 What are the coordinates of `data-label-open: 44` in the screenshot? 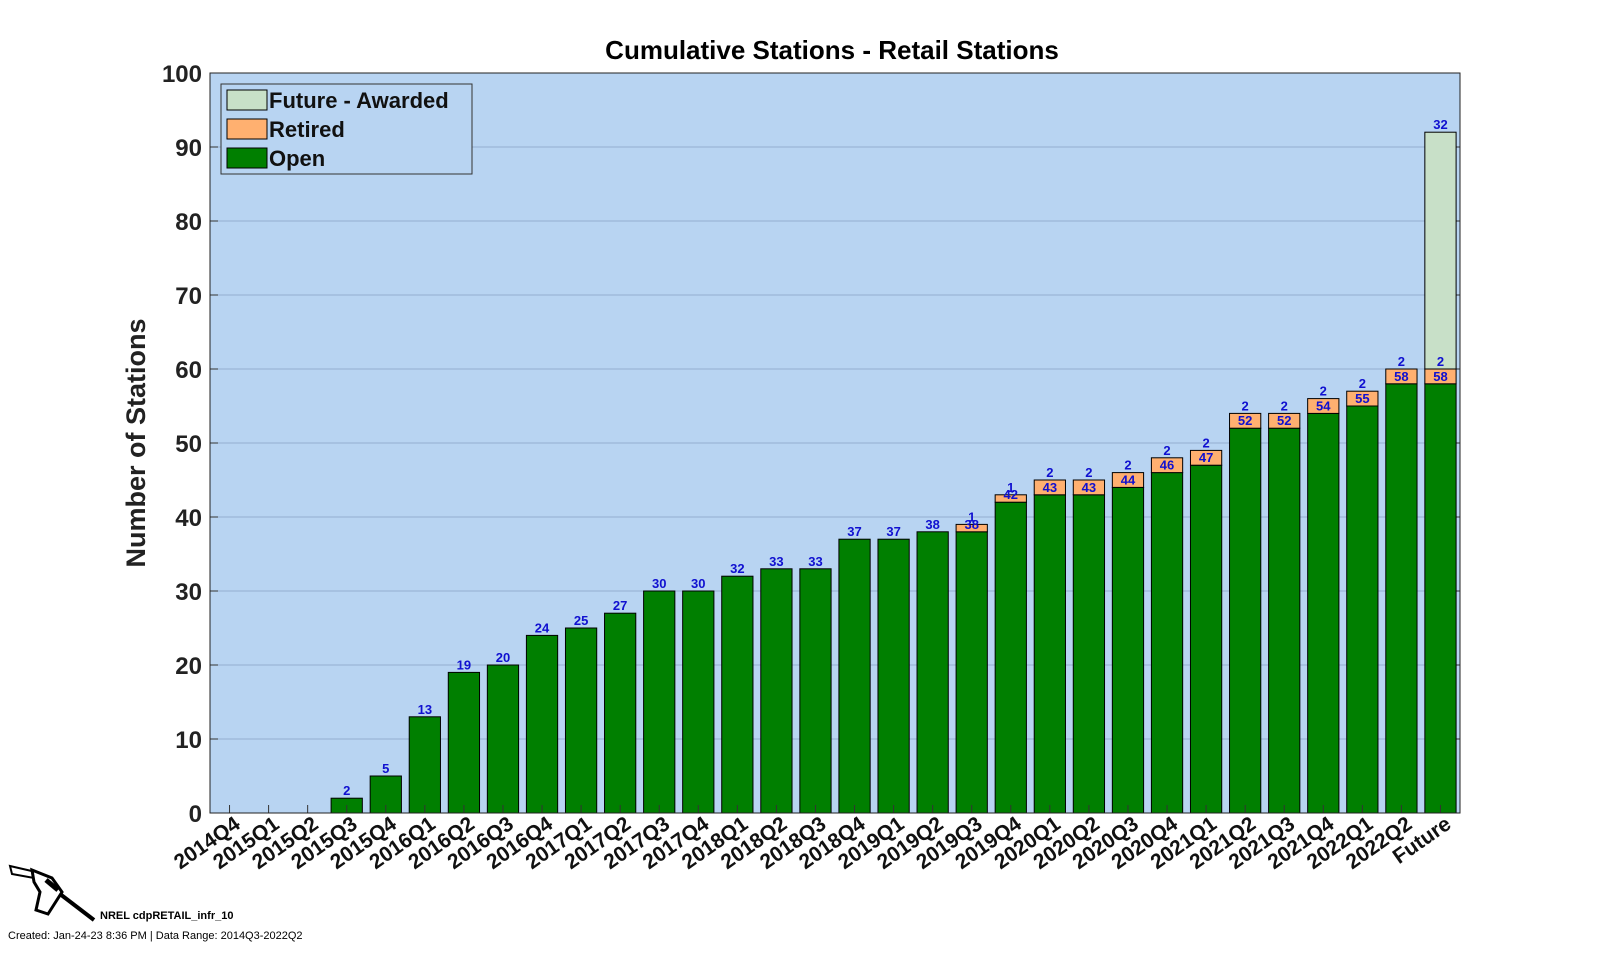 It's located at (1128, 479).